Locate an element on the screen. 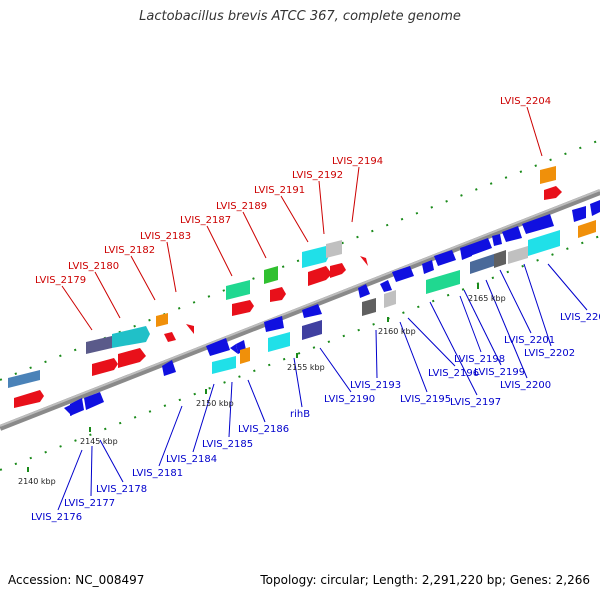 This screenshot has height=600, width=600. gene-label: LVIS_2181 is located at coordinates (157, 473).